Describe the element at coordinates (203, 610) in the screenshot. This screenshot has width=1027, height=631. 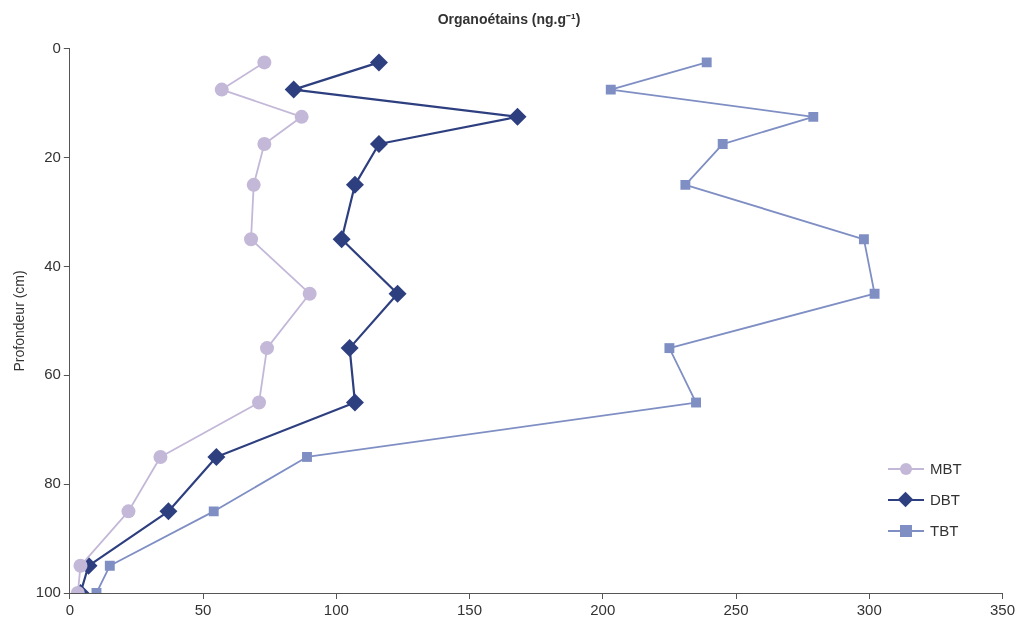
I see `x-tick-label: 50` at that location.